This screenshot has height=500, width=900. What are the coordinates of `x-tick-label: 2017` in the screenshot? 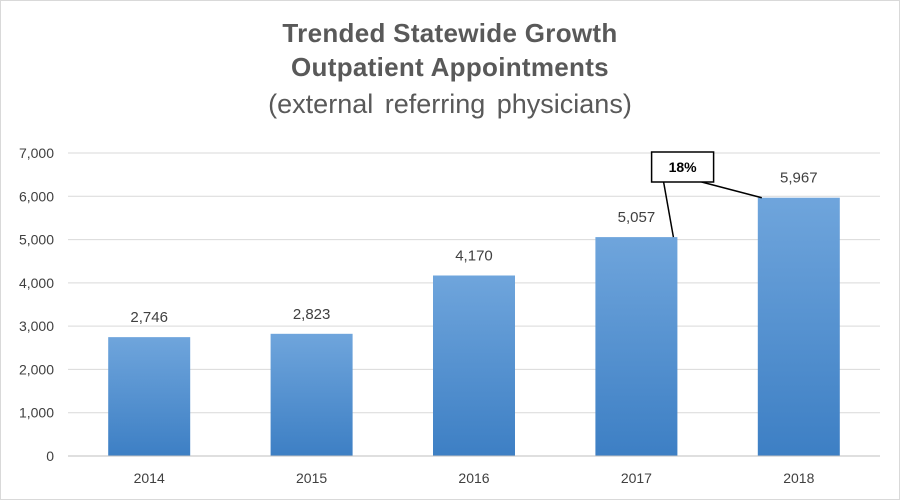 It's located at (636, 478).